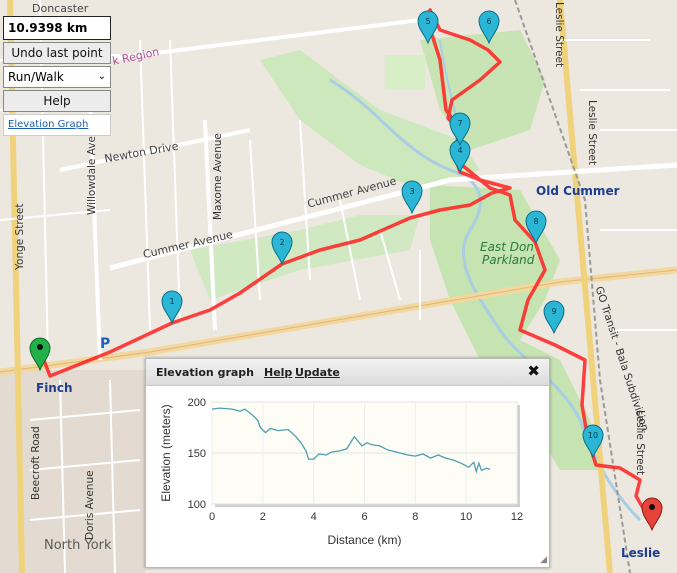  I want to click on chevron-down-icon: ⌄, so click(101, 76).